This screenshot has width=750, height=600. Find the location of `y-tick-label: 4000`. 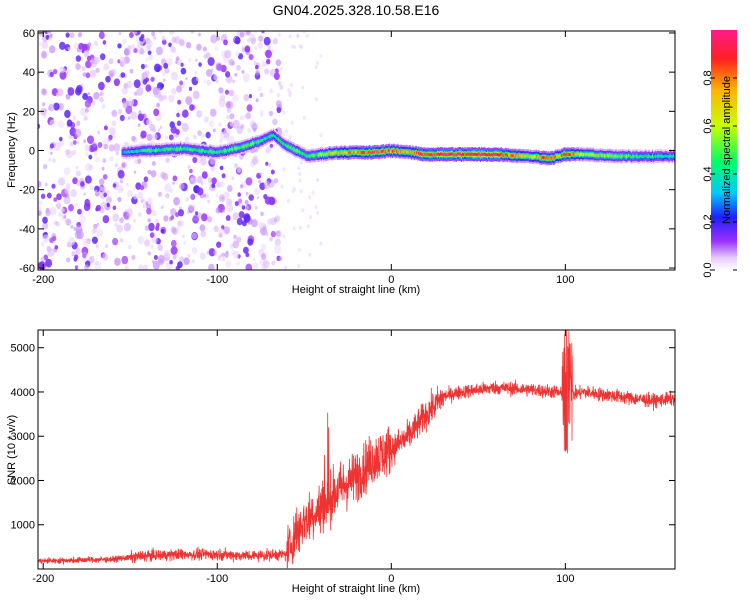

y-tick-label: 4000 is located at coordinates (23, 393).